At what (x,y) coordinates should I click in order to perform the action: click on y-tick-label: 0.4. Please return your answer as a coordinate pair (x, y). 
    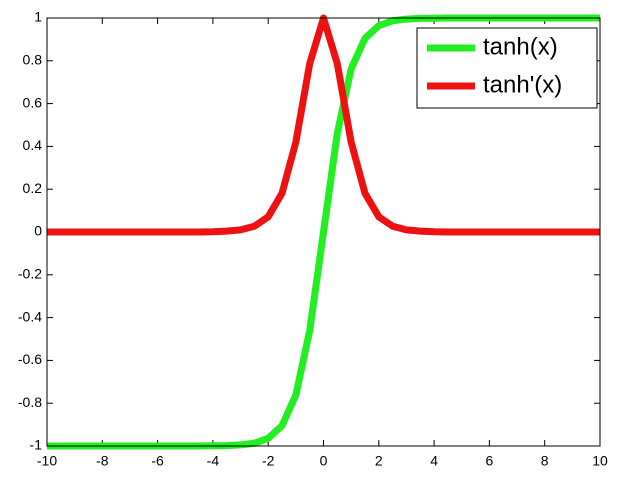
    Looking at the image, I should click on (33, 145).